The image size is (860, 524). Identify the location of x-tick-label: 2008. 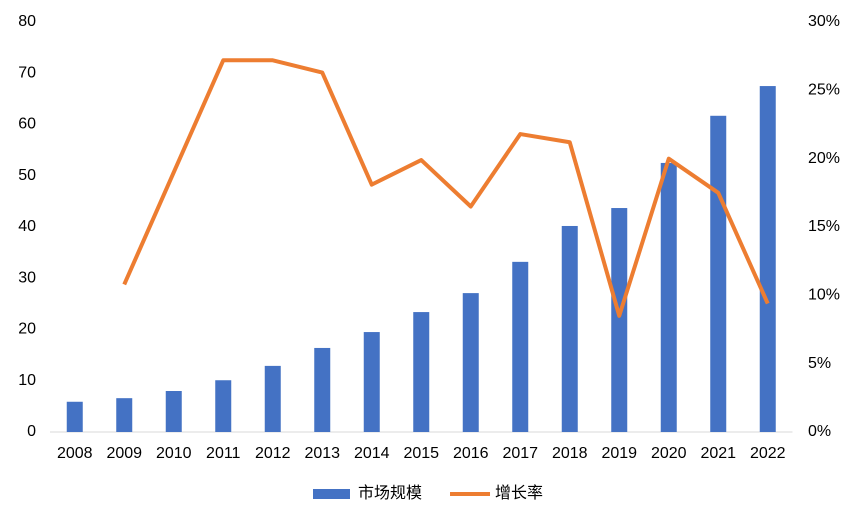
(75, 453).